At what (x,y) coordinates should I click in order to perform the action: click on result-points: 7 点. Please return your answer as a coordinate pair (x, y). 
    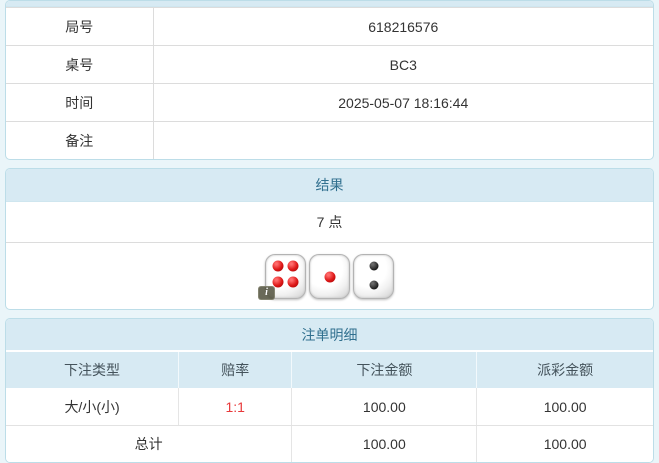
    Looking at the image, I should click on (329, 222).